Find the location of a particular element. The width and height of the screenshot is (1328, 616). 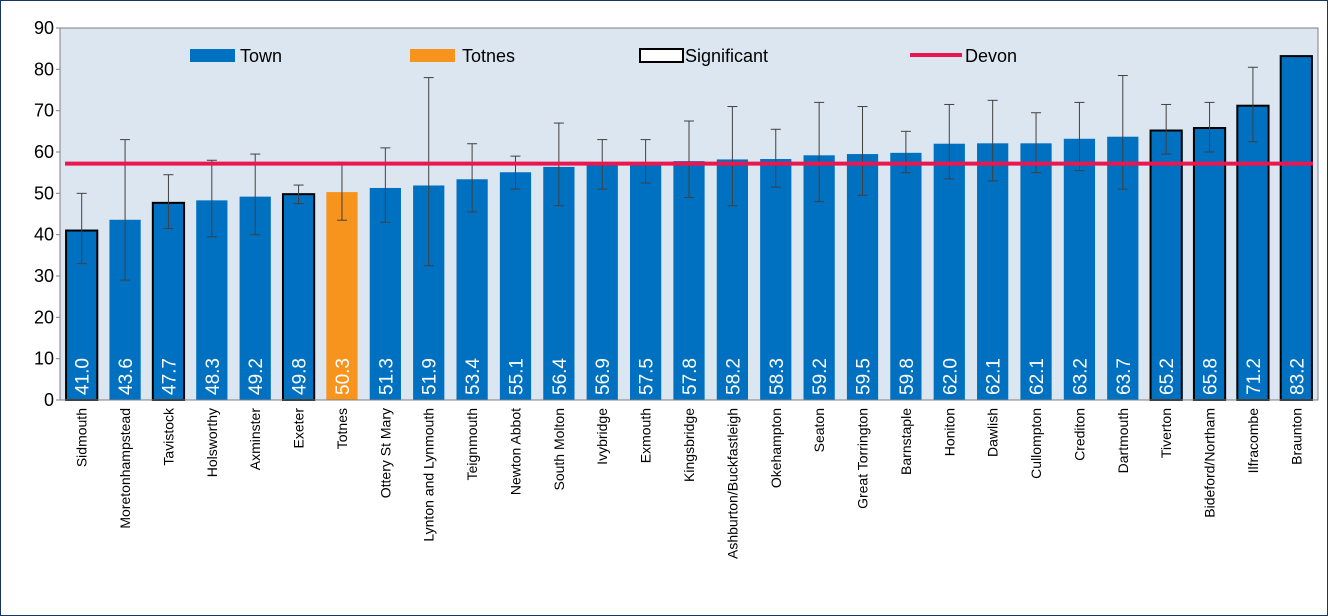

y-tick-label: 50 is located at coordinates (44, 193).